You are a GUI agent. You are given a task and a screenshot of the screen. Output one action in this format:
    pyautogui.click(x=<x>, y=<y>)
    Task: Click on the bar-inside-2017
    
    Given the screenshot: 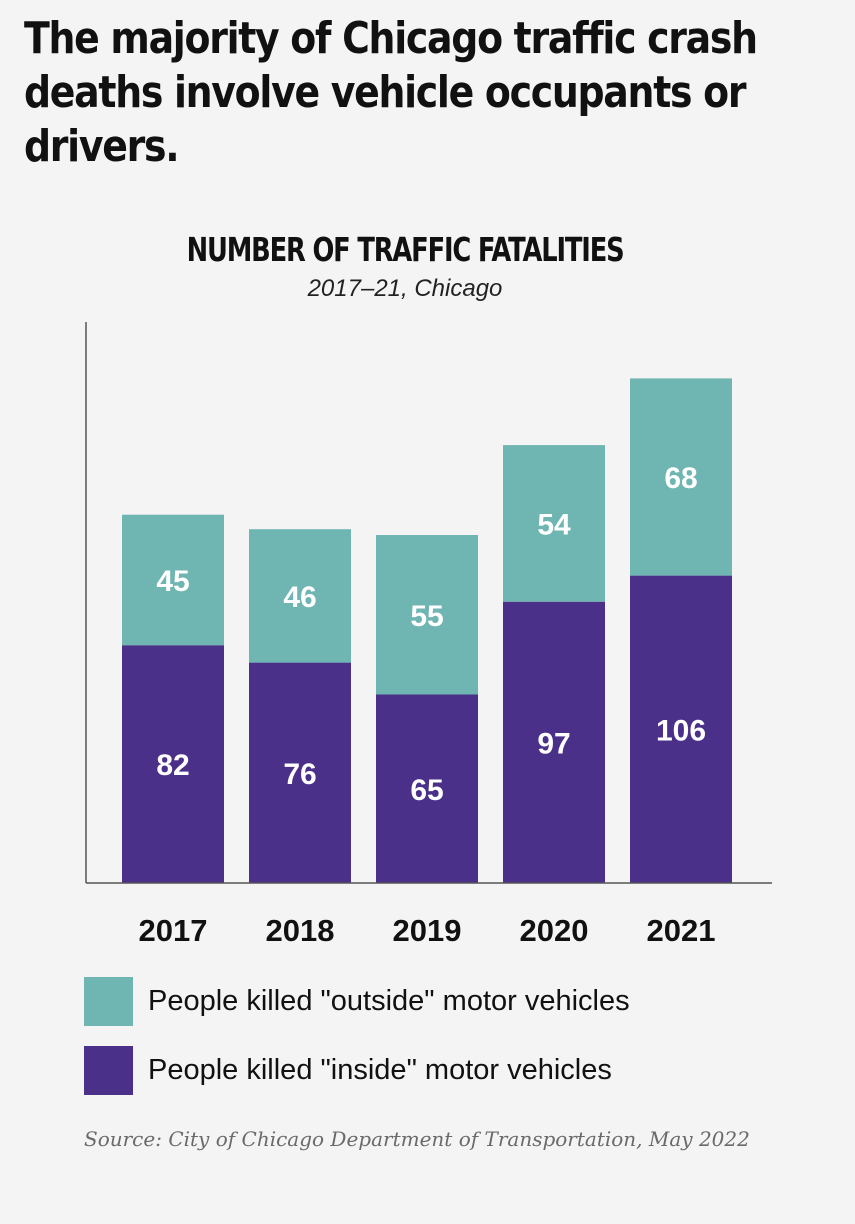 What is the action you would take?
    pyautogui.click(x=173, y=764)
    